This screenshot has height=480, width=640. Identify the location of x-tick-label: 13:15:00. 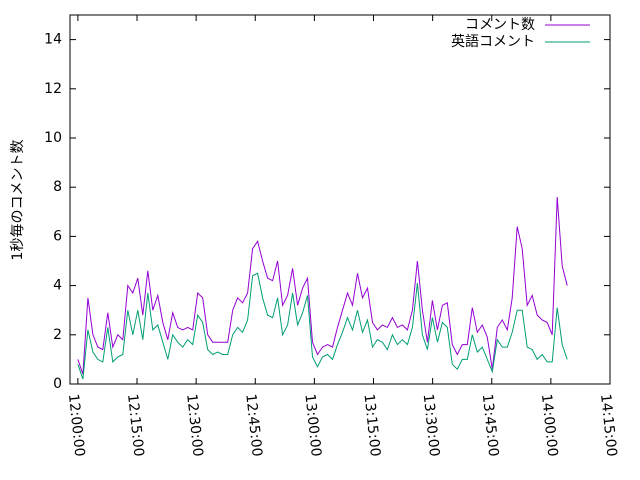
(372, 425).